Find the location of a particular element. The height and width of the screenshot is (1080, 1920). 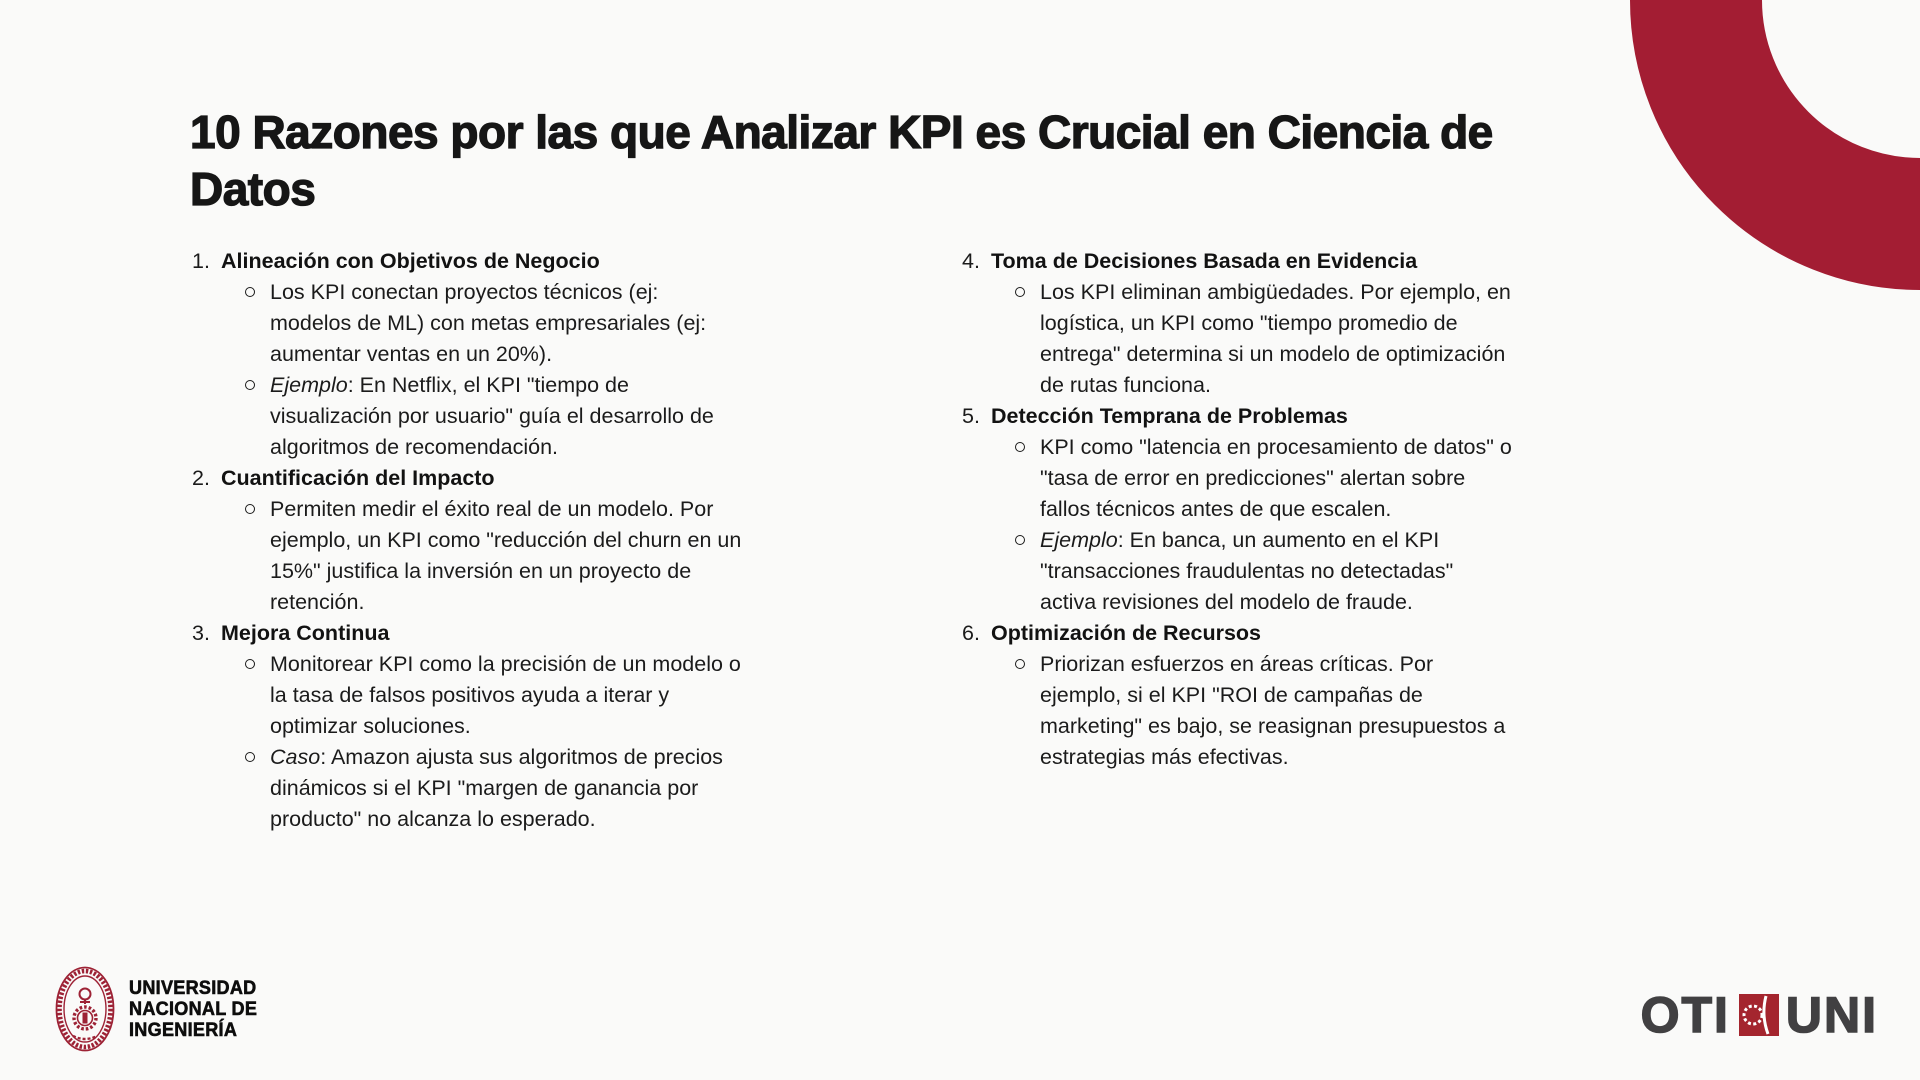

reason-heading: 1. Alineación con Objetivos de Negocio is located at coordinates (479, 261).